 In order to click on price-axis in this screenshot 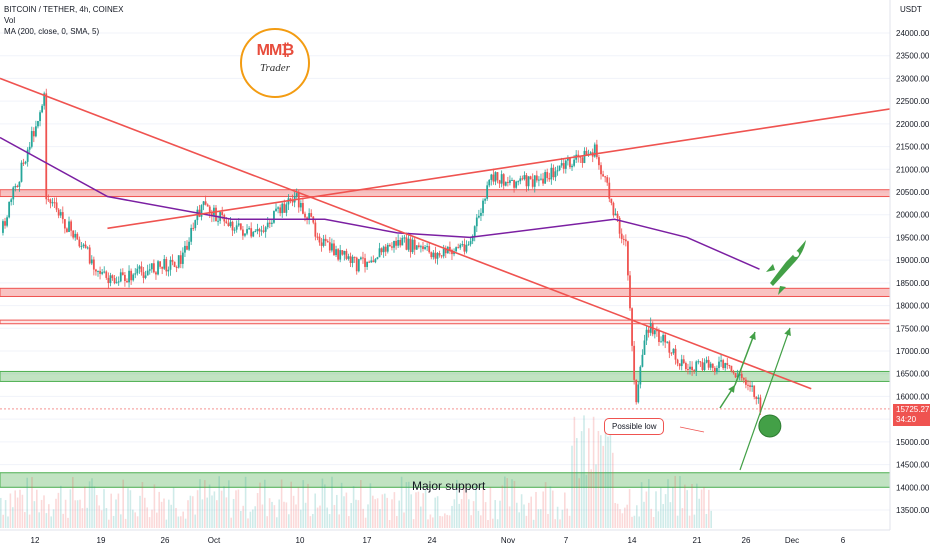, I will do `click(911, 275)`.